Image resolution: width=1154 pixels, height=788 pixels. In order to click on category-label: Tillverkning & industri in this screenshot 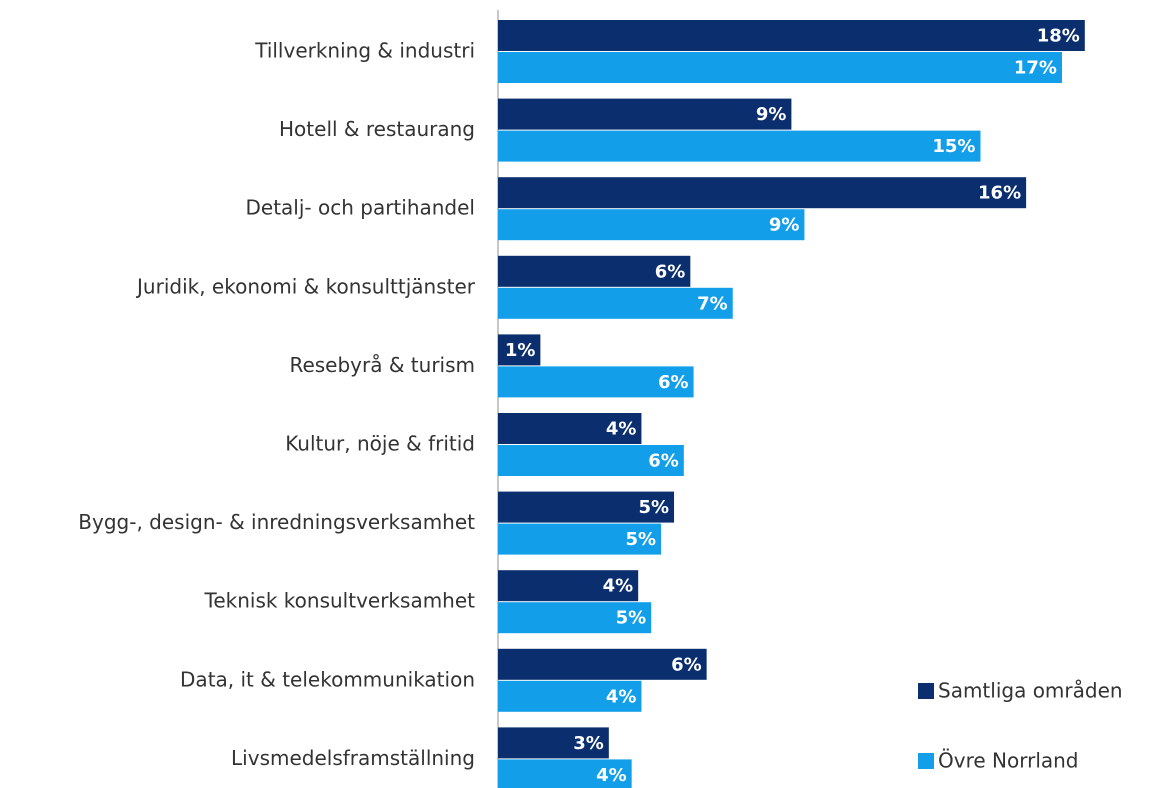, I will do `click(364, 51)`.